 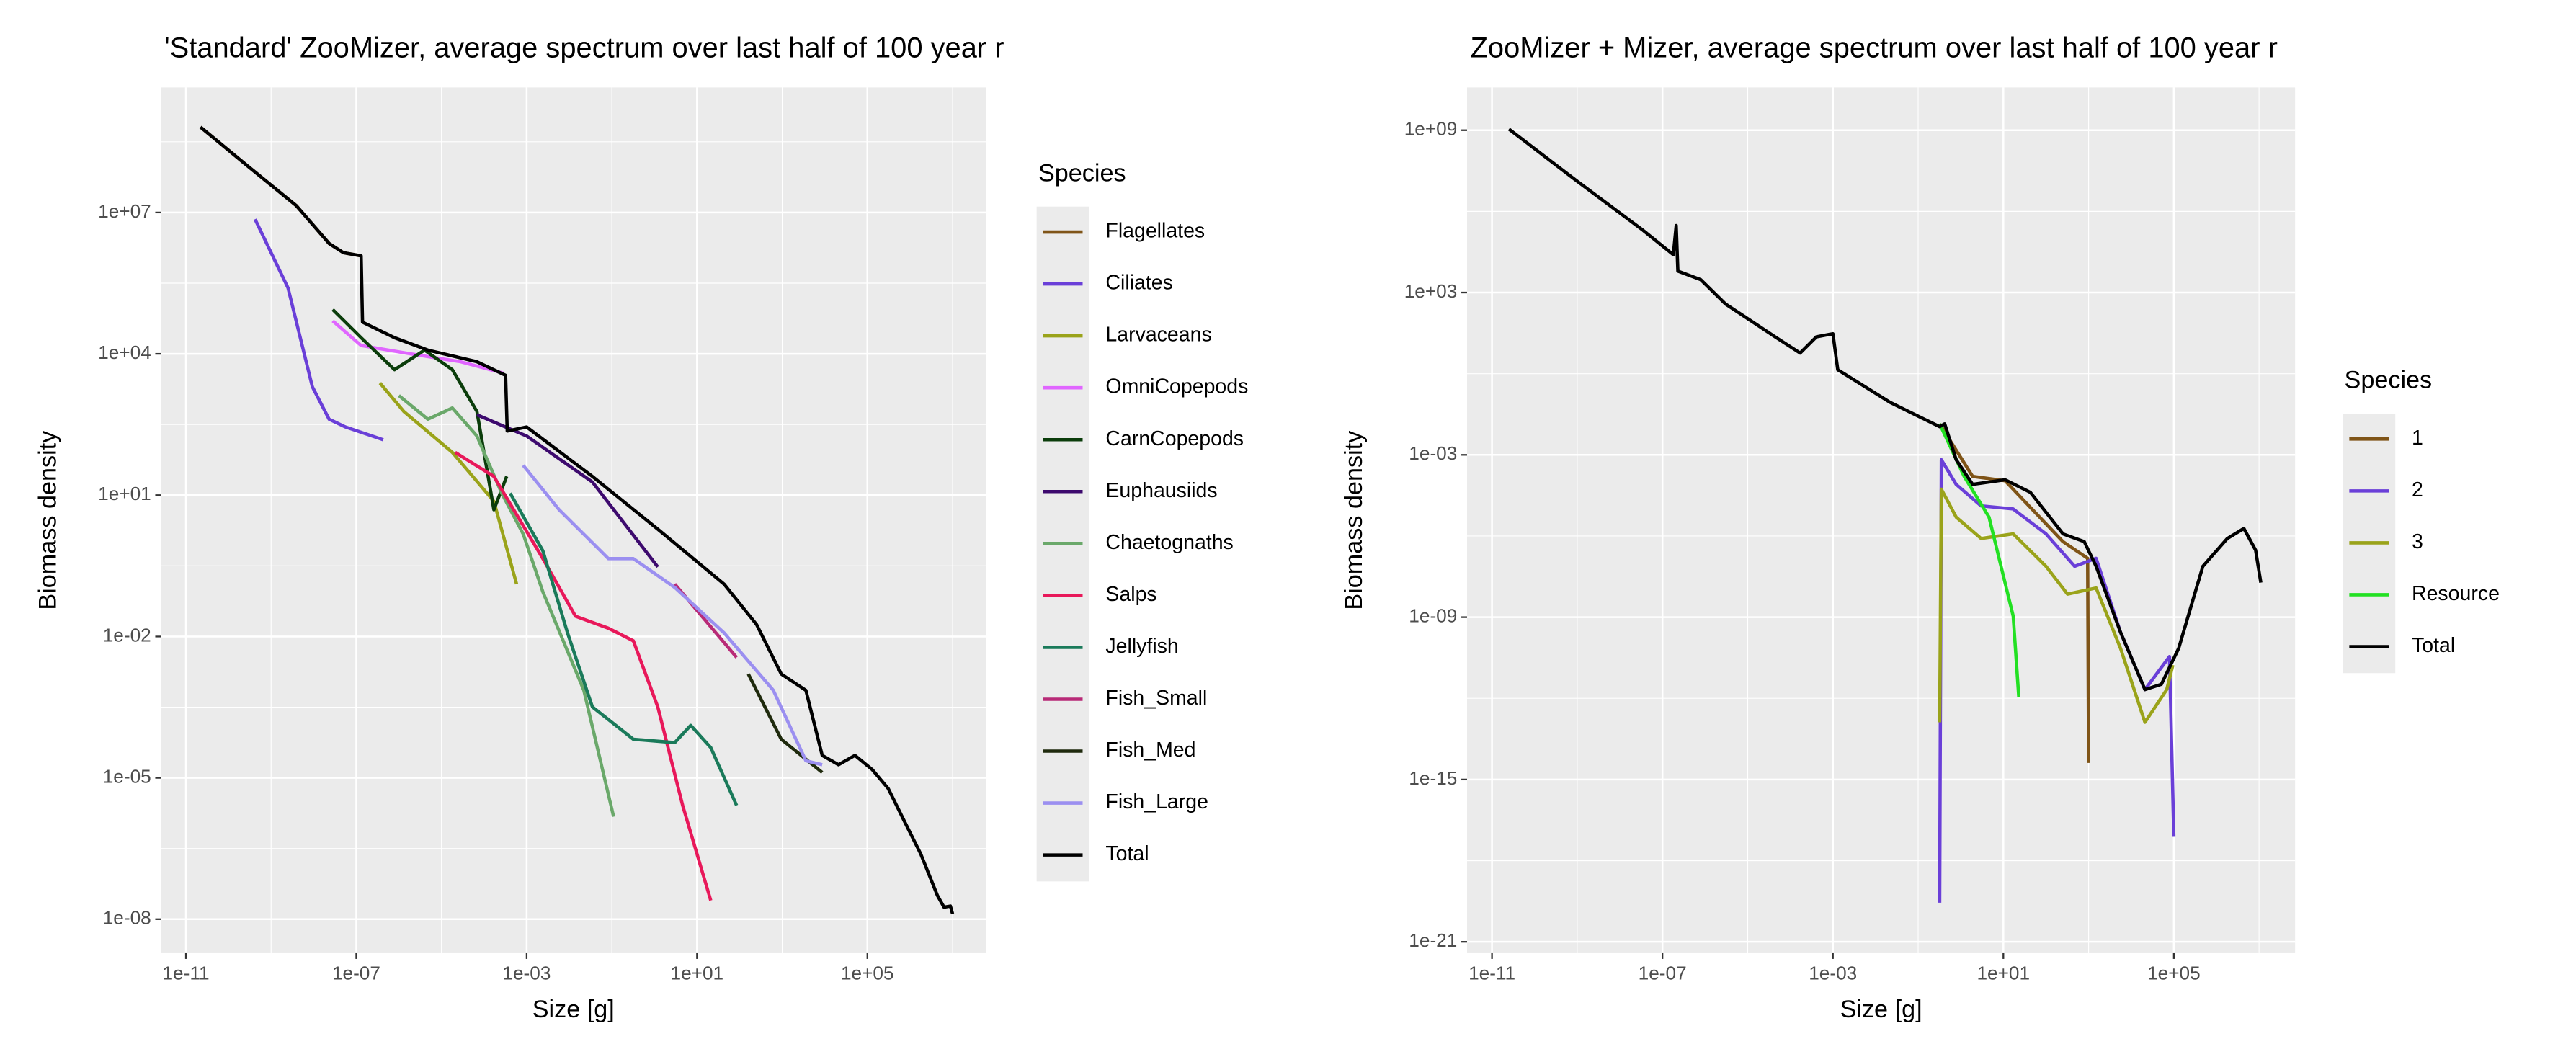 I want to click on legend-label: Flagellates, so click(x=1155, y=232).